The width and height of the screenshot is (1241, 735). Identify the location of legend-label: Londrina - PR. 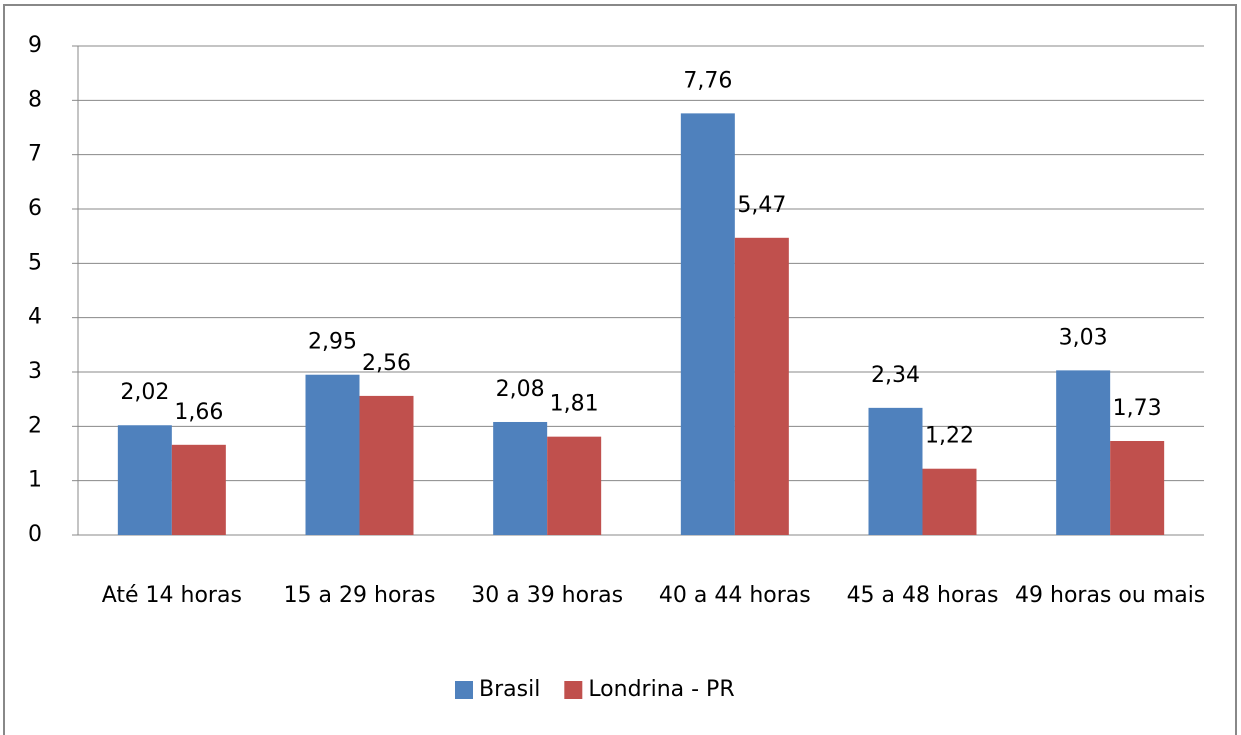
(661, 689).